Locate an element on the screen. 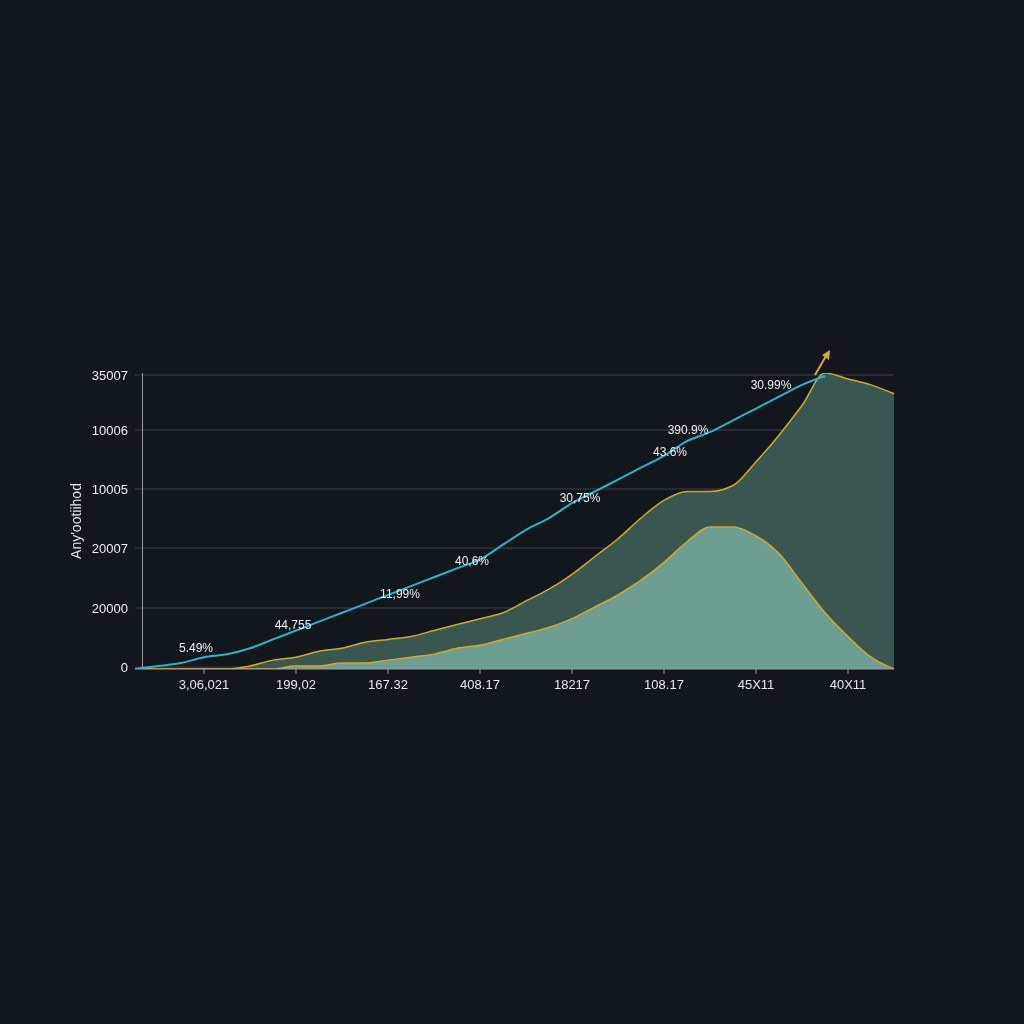 The image size is (1024, 1024). annotation: 44,755 is located at coordinates (293, 624).